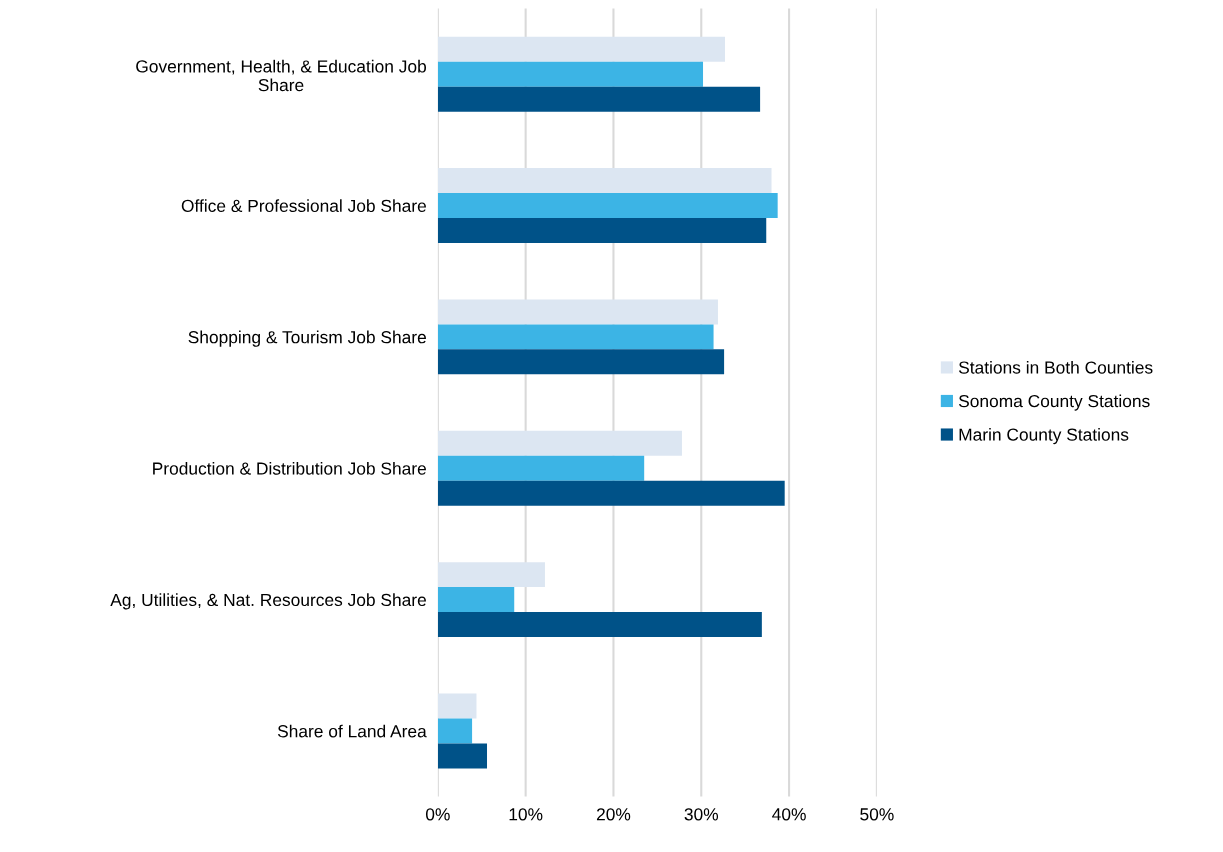 This screenshot has width=1223, height=852. I want to click on legend-label: Marin County Stations, so click(1044, 436).